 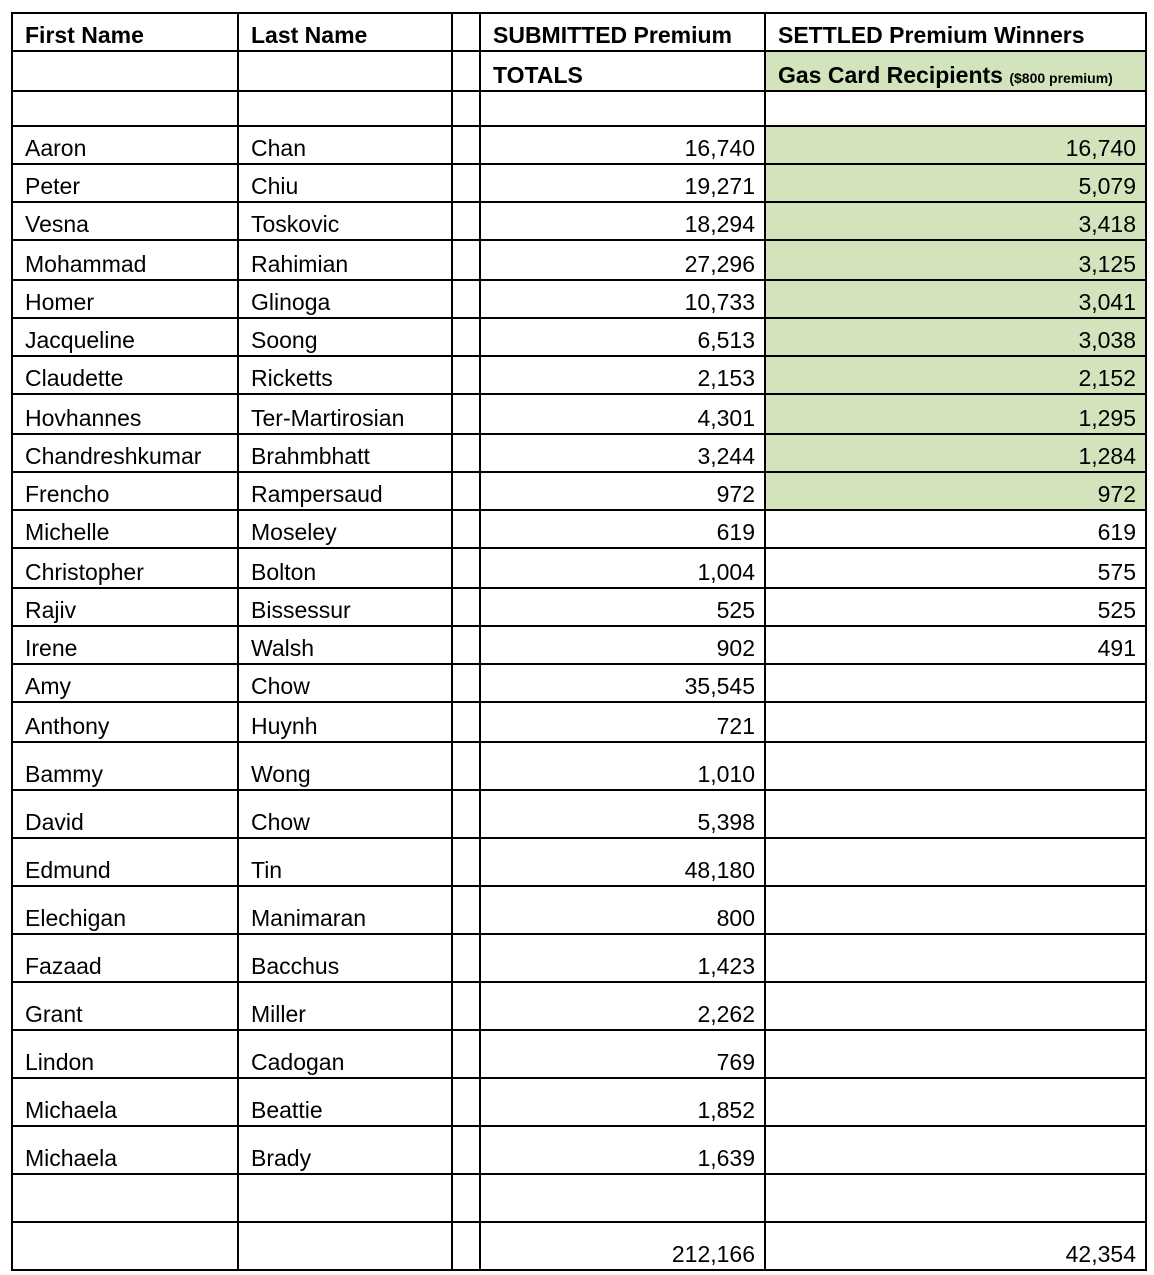 What do you see at coordinates (345, 529) in the screenshot?
I see `last-name-cell: Moseley` at bounding box center [345, 529].